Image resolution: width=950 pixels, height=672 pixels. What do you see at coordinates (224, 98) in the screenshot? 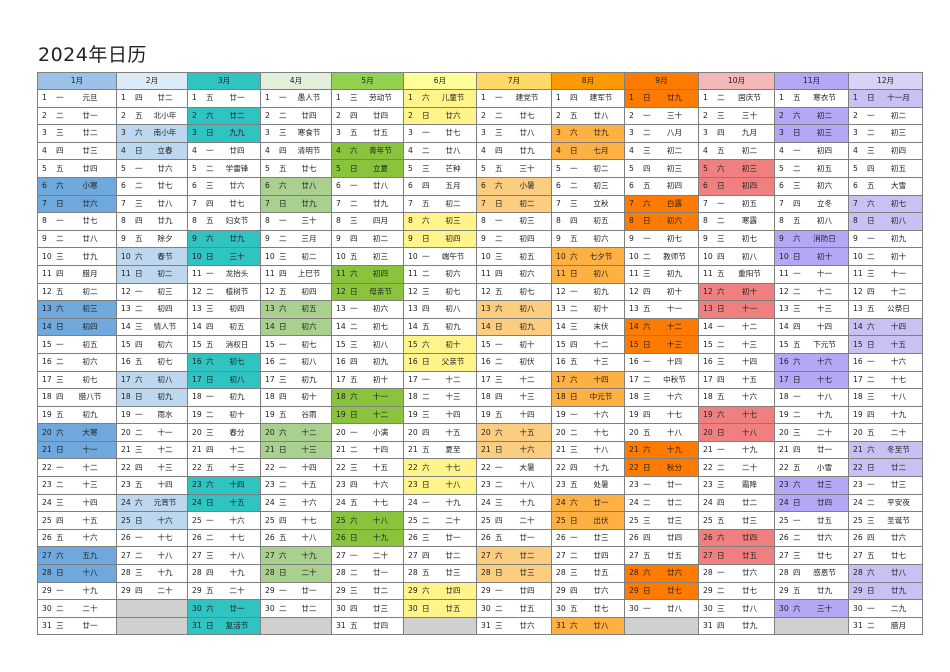
I see `day-cell: 1 五廿一` at bounding box center [224, 98].